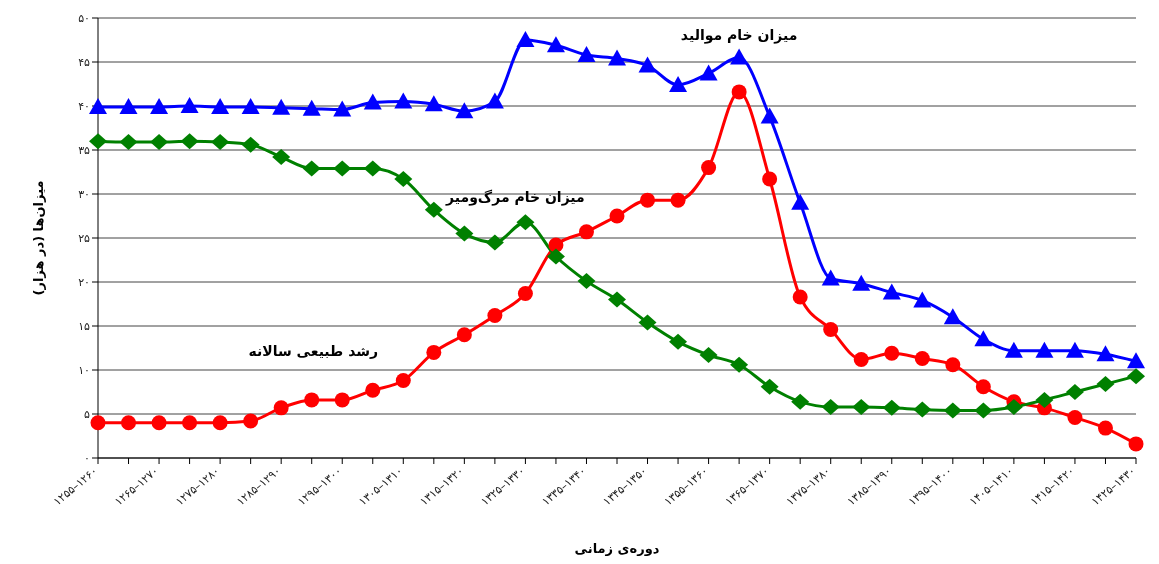 The height and width of the screenshot is (564, 1159). Describe the element at coordinates (136, 486) in the screenshot. I see `x-tick-label: ۱۲۶۵–۱۲۷۰` at that location.